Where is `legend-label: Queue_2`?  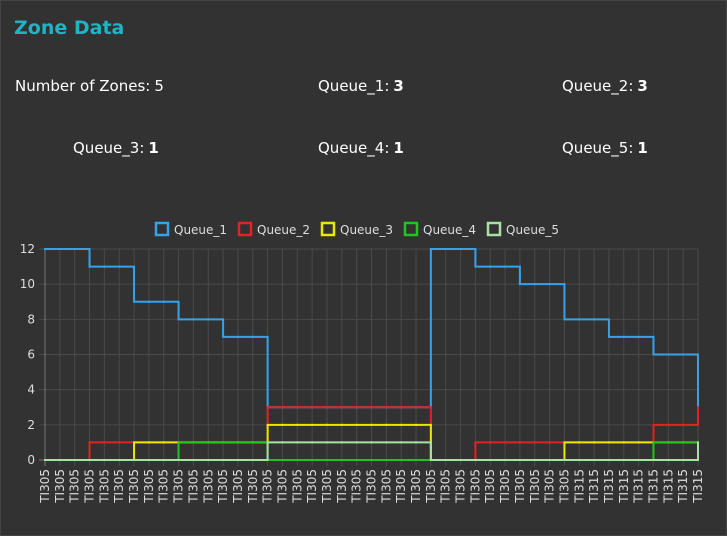
legend-label: Queue_2 is located at coordinates (283, 230).